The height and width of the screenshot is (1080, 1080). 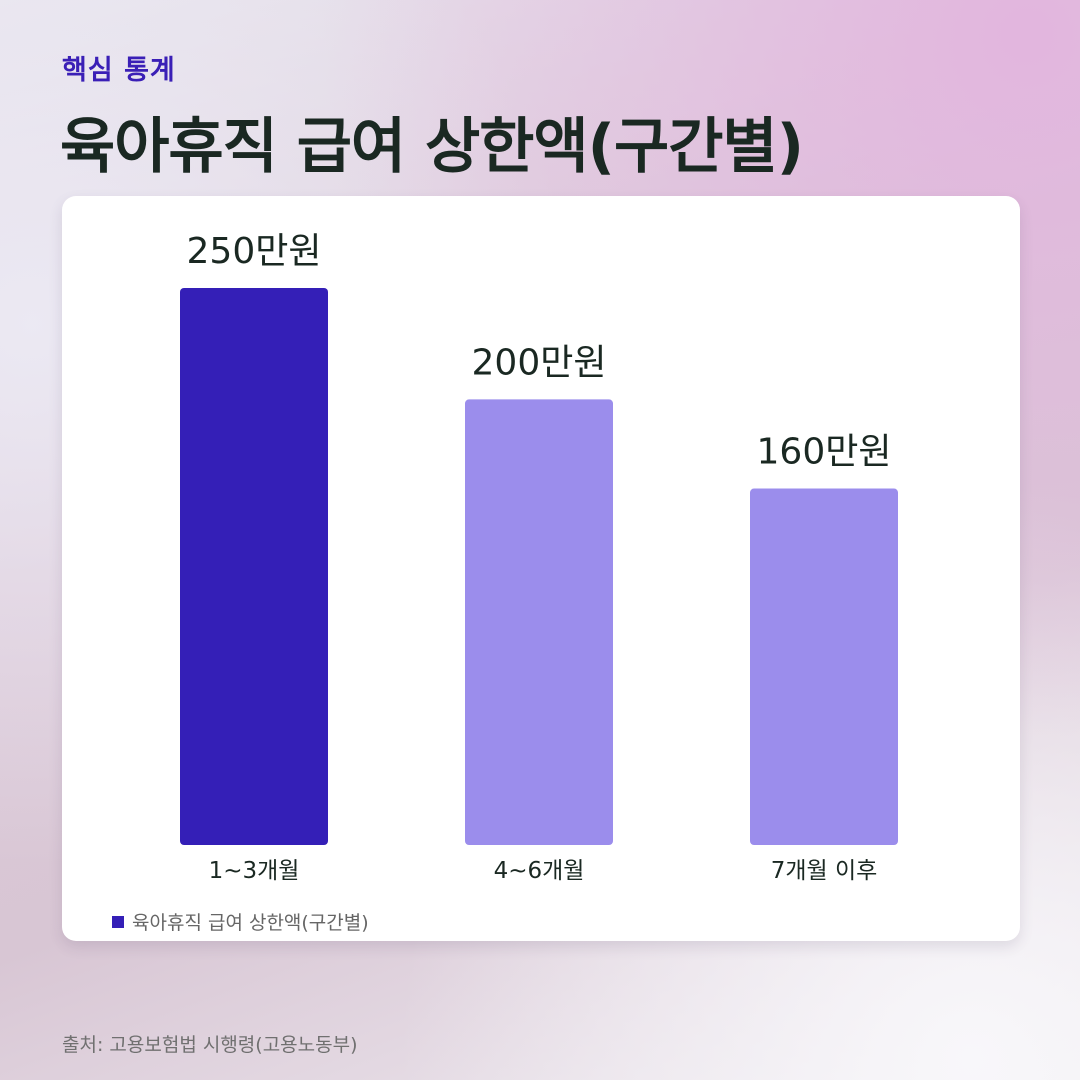 I want to click on page-title: 육아휴직 급여 상한액(구간별), so click(x=432, y=147).